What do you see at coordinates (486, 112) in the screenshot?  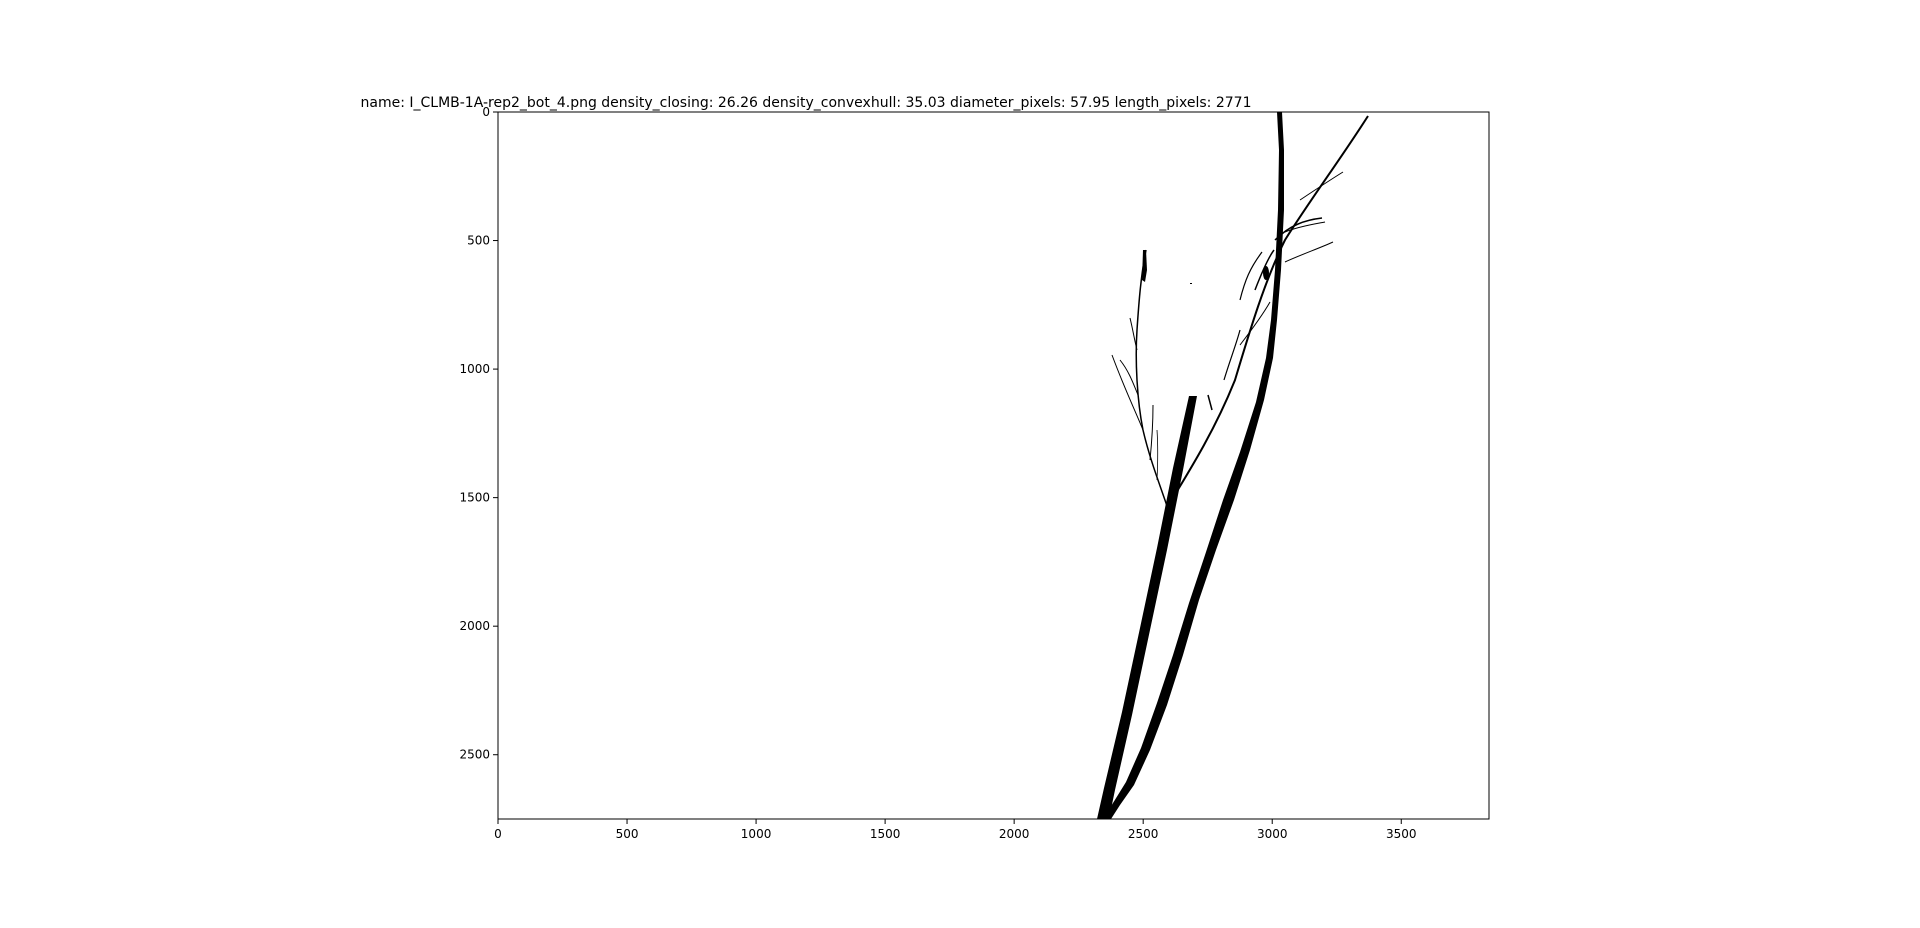 I see `y-tick-label: 0` at bounding box center [486, 112].